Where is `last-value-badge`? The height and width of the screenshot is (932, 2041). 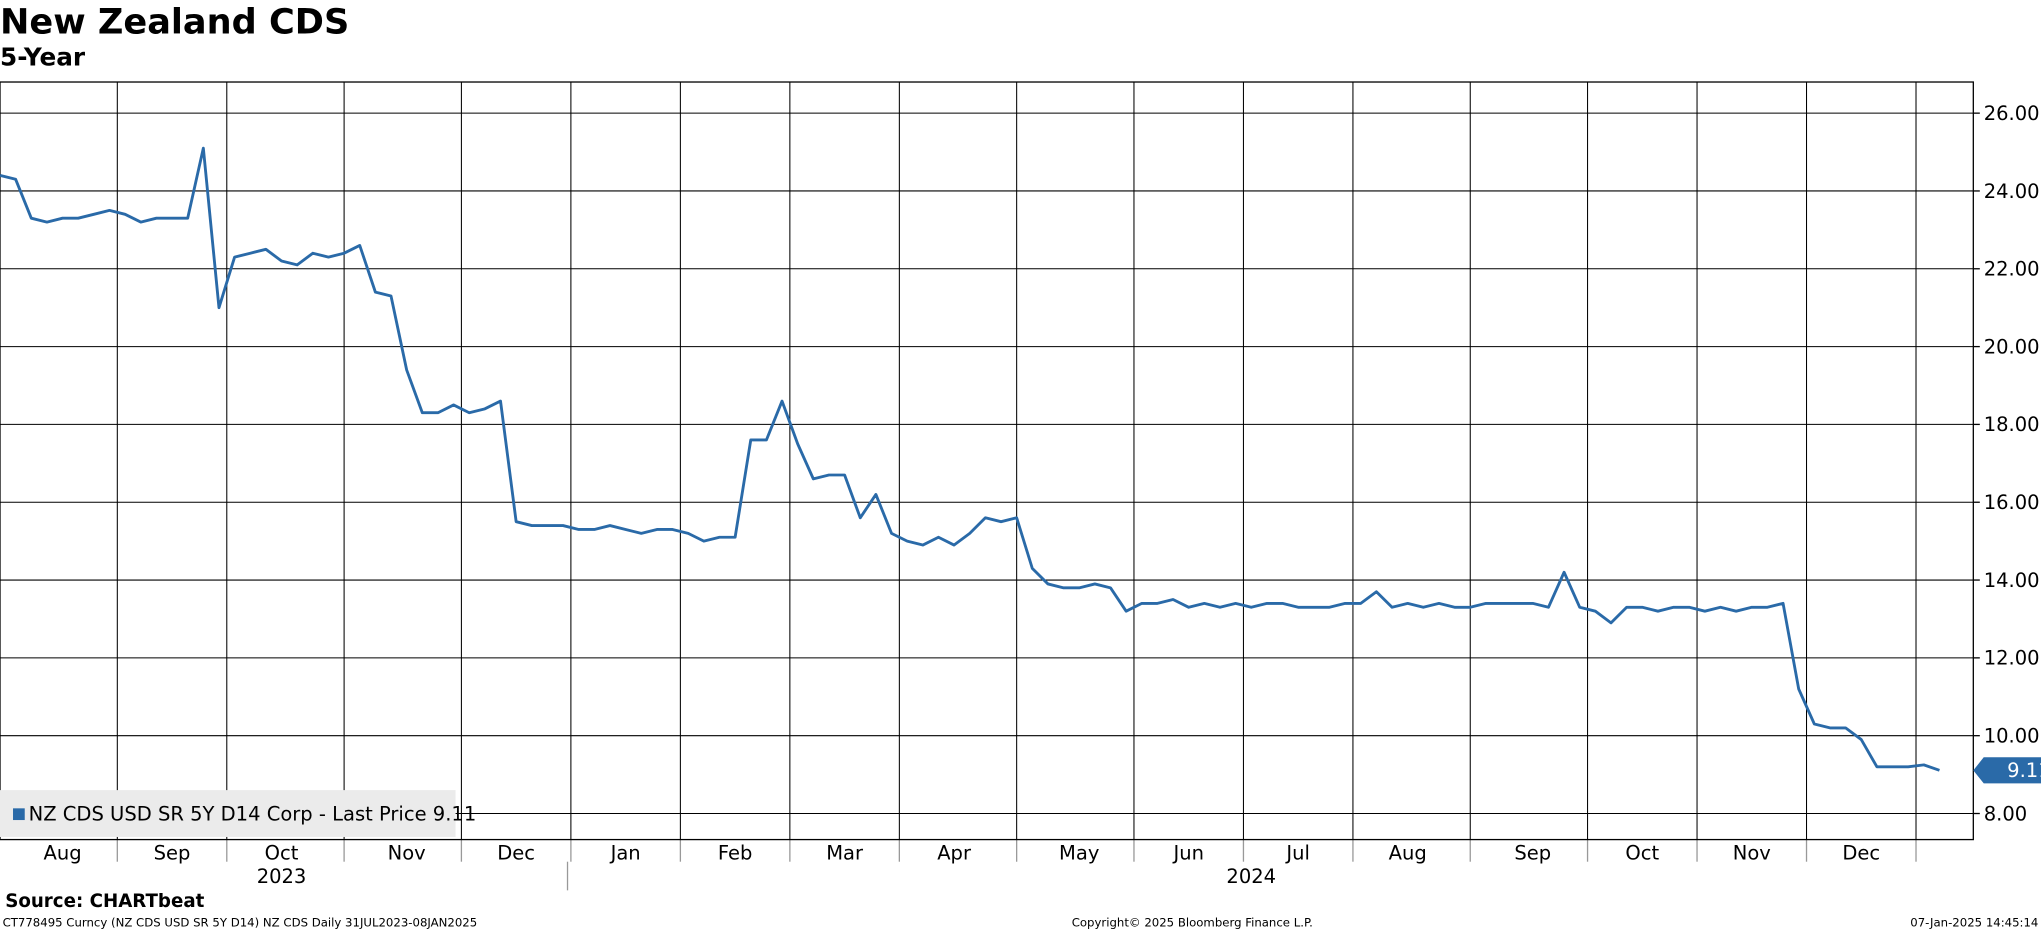 last-value-badge is located at coordinates (2007, 770).